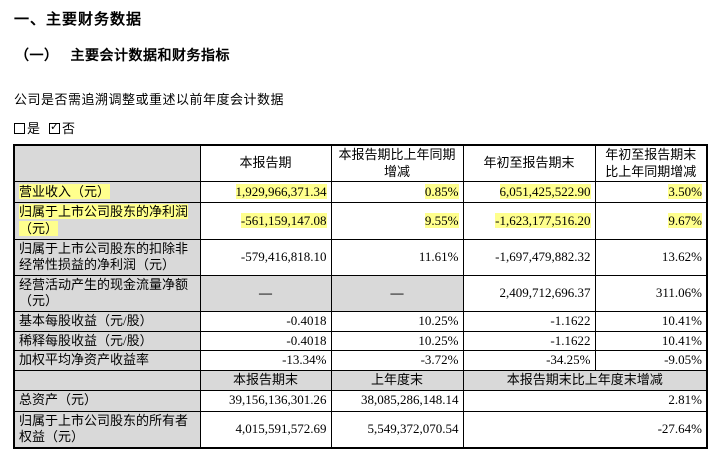 This screenshot has height=449, width=717. I want to click on no-checkbox-icon: ✓, so click(55, 127).